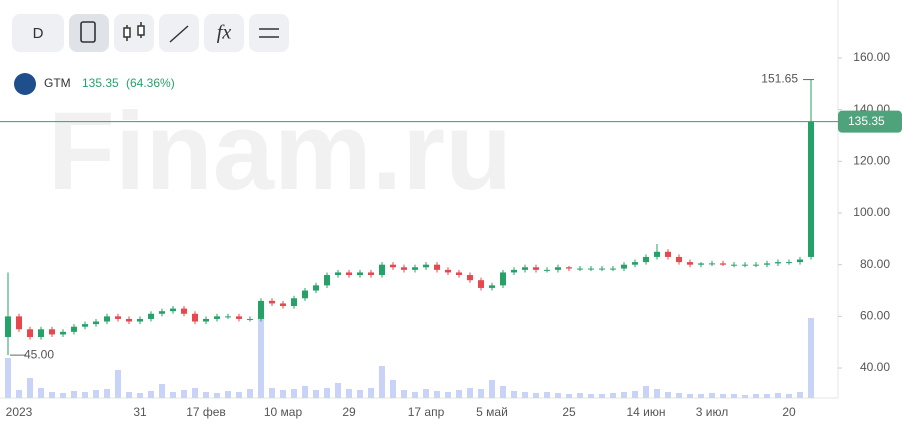  I want to click on indicators-button, so click(224, 33).